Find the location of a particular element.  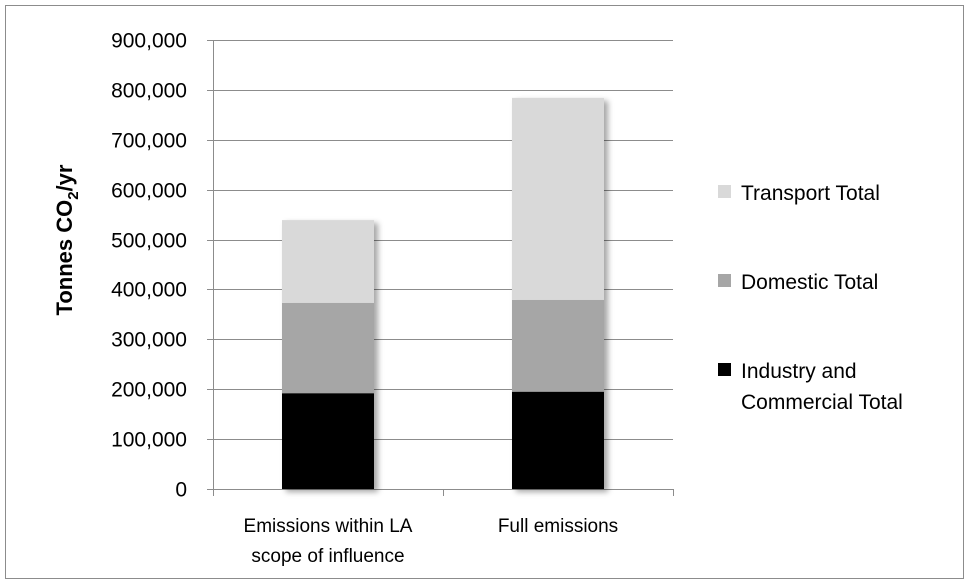

y-tick-label: 400,000 is located at coordinates (149, 290).